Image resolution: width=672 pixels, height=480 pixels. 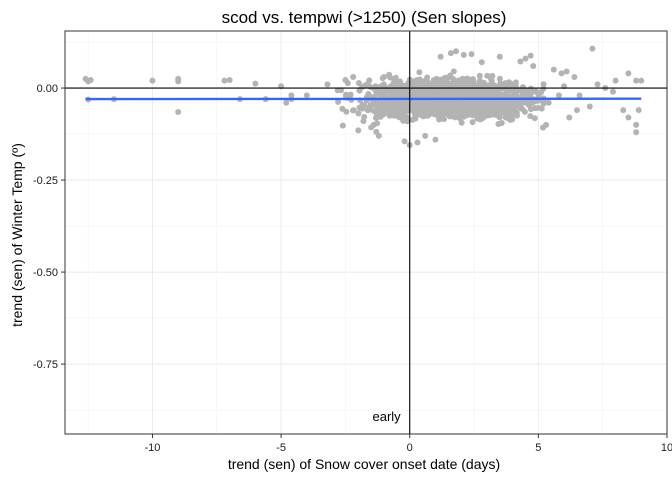 I want to click on x-tick-label: -5, so click(x=281, y=448).